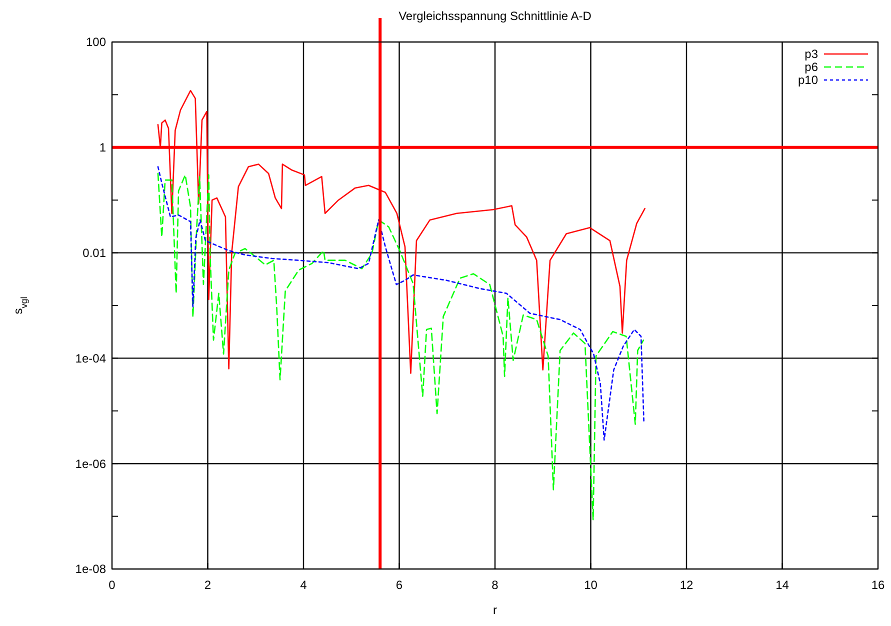 This screenshot has height=626, width=891. Describe the element at coordinates (208, 585) in the screenshot. I see `x-tick-label: 2` at that location.